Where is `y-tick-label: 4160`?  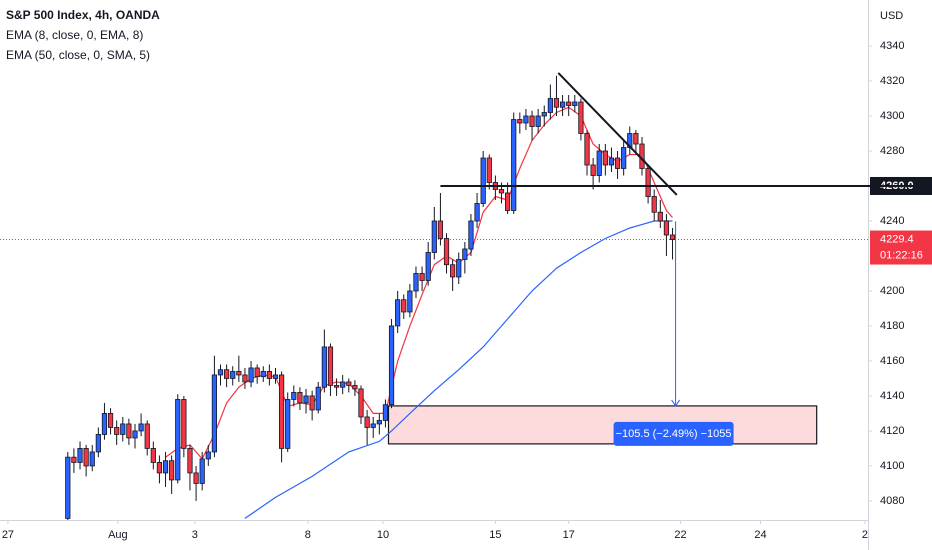
y-tick-label: 4160 is located at coordinates (892, 361).